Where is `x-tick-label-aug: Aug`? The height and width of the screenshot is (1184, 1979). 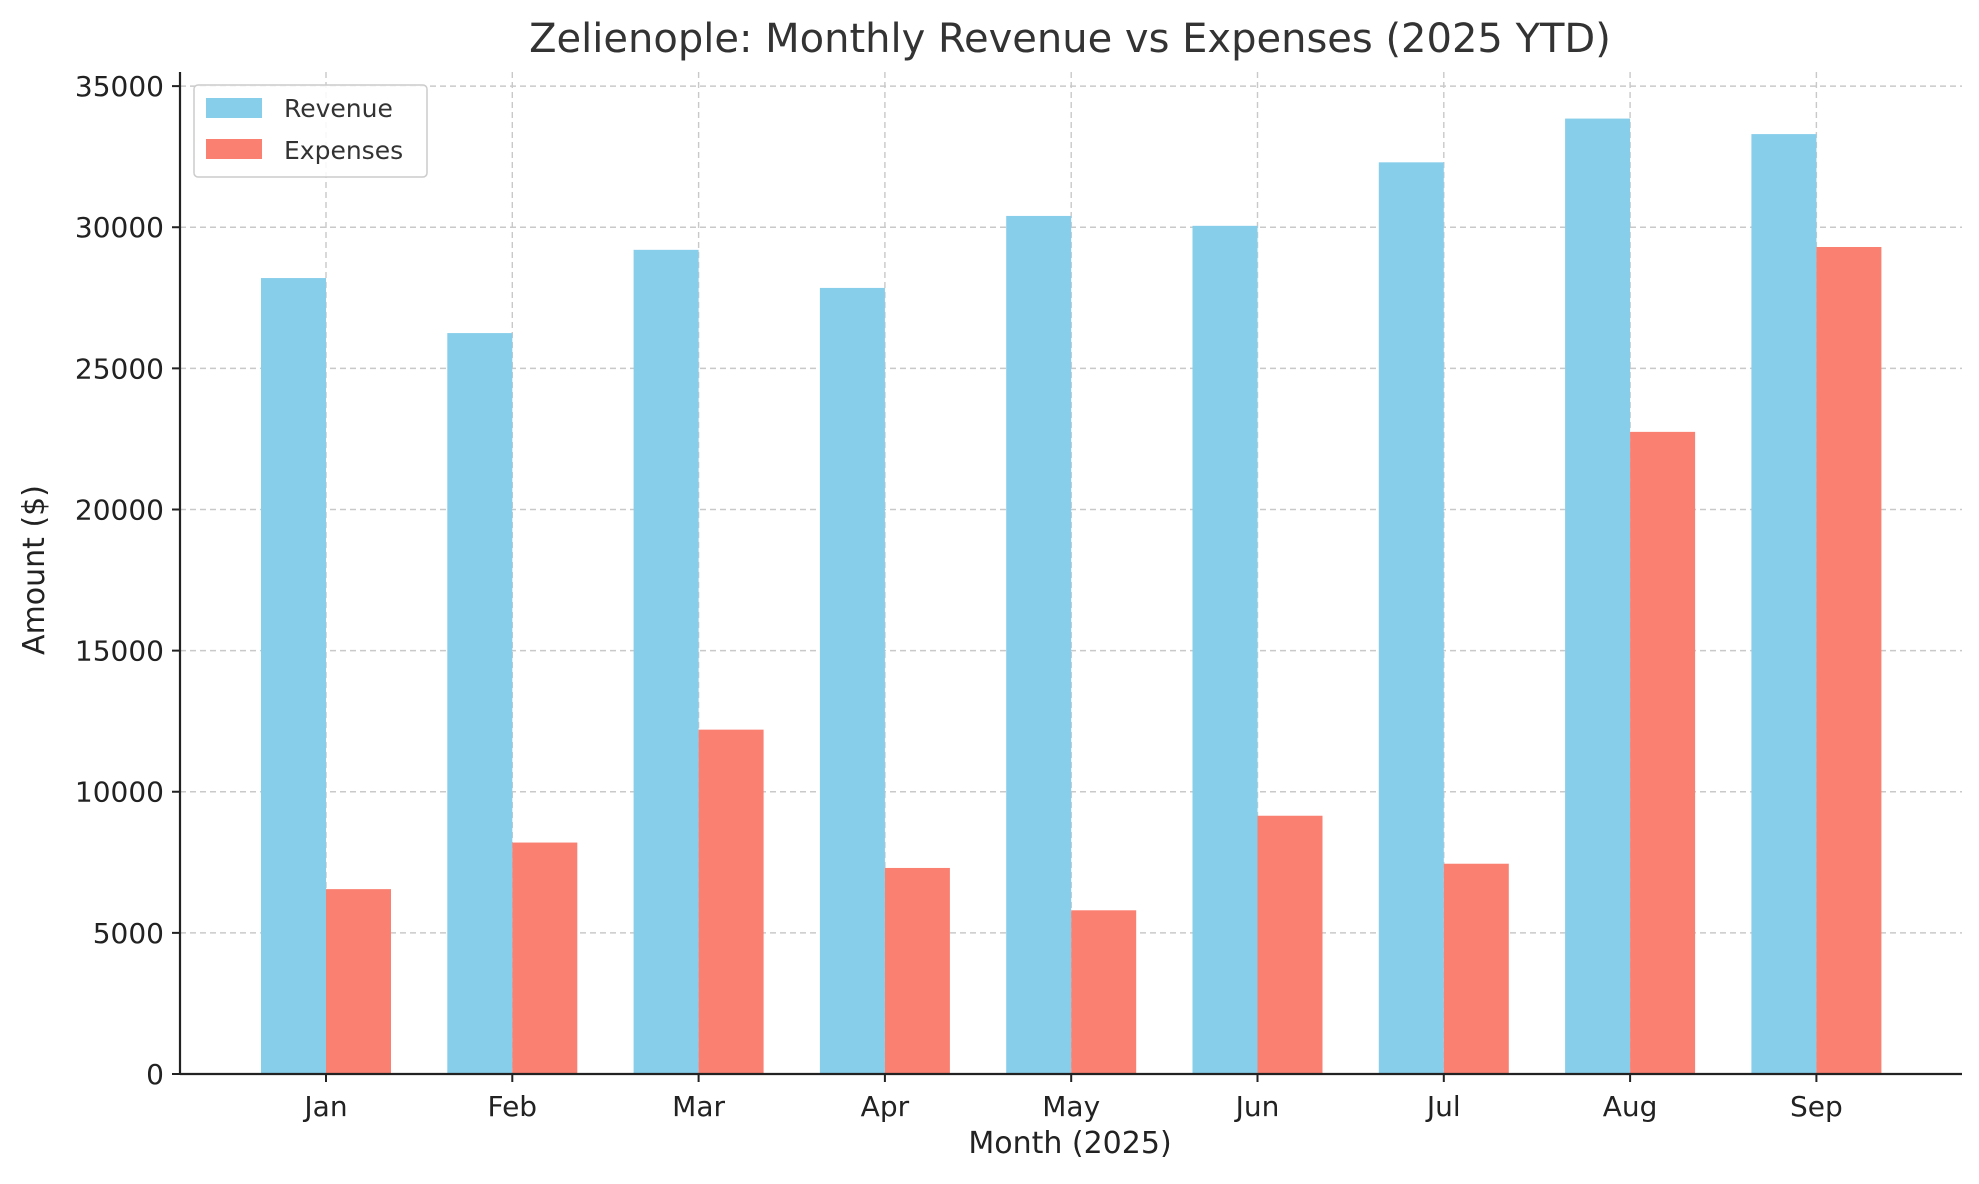
x-tick-label-aug: Aug is located at coordinates (1630, 1106).